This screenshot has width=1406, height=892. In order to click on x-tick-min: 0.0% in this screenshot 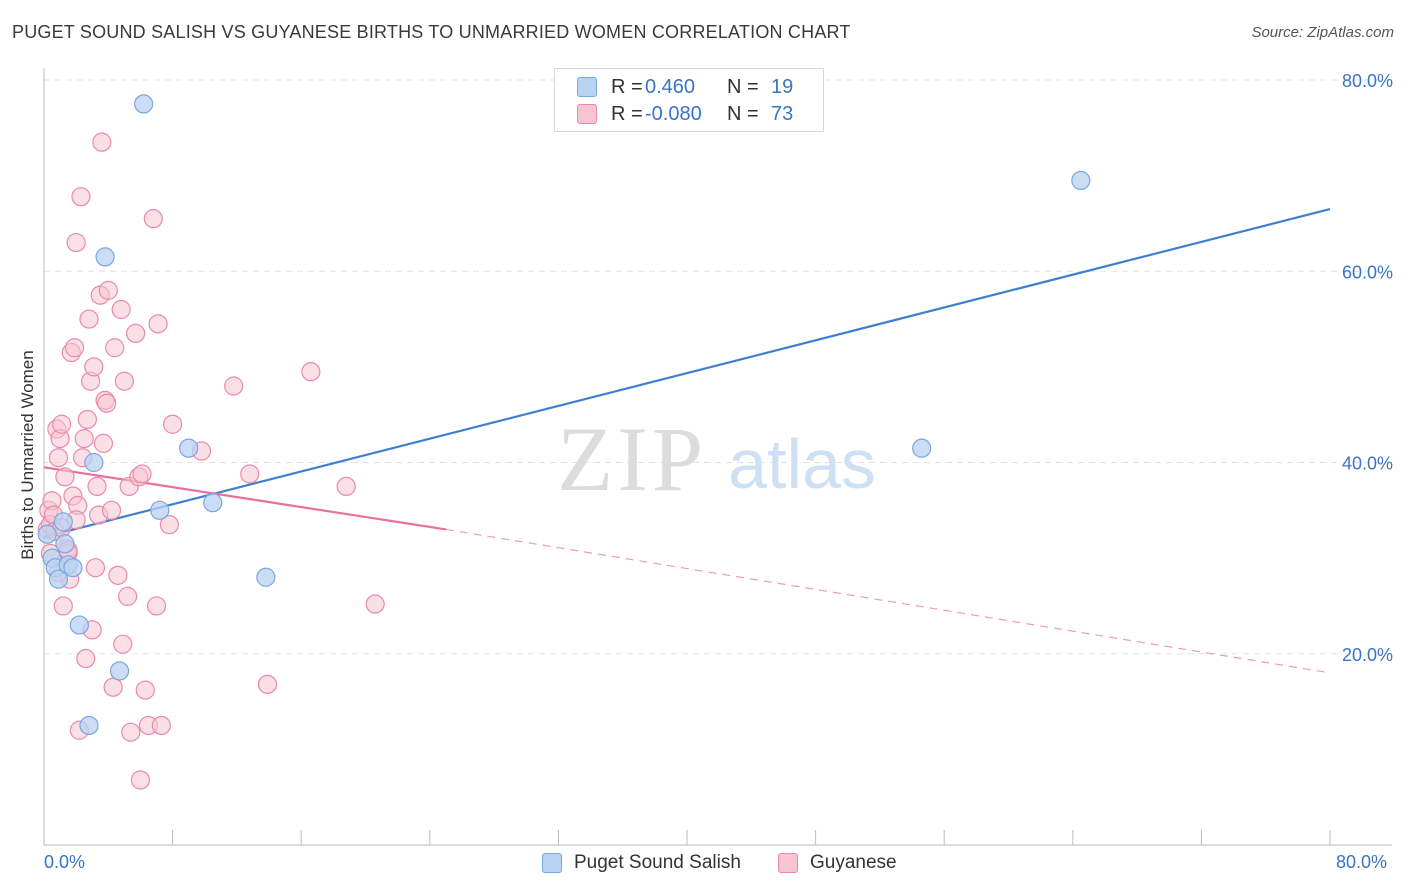, I will do `click(65, 862)`.